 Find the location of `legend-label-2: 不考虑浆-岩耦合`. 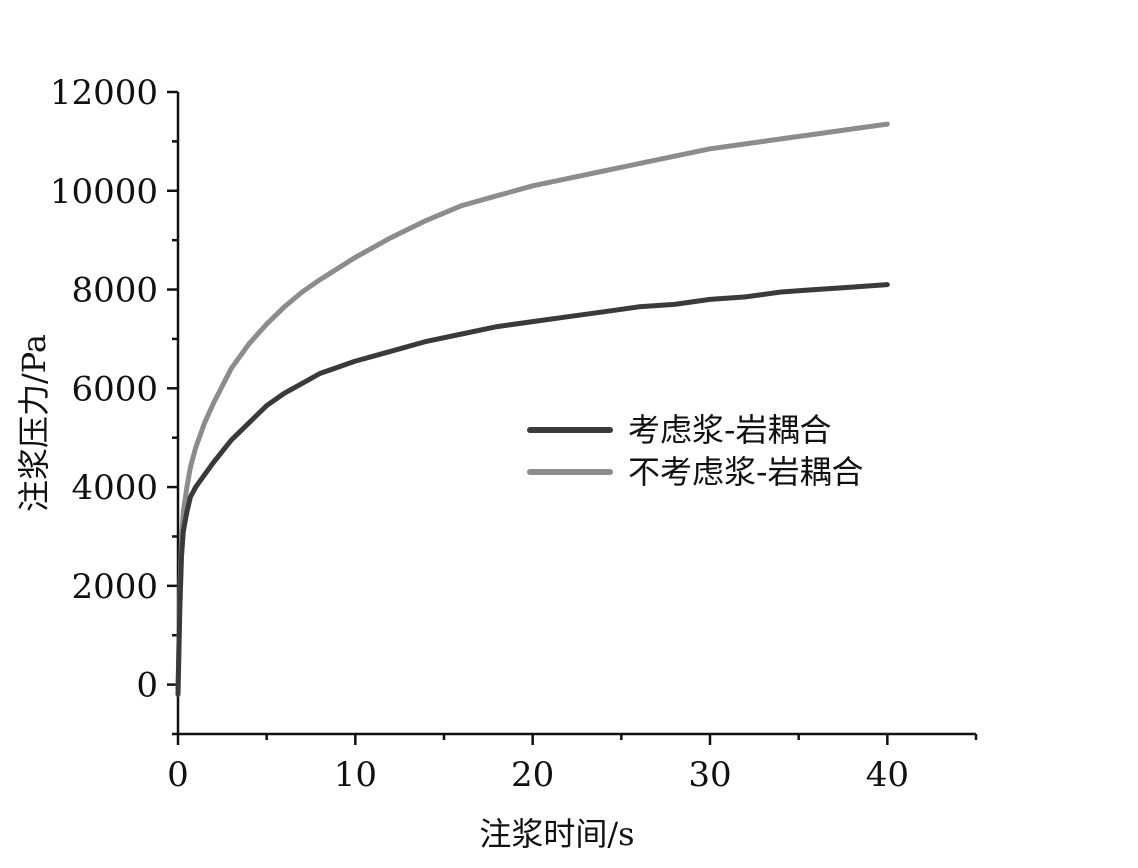

legend-label-2: 不考虑浆-岩耦合 is located at coordinates (746, 472).